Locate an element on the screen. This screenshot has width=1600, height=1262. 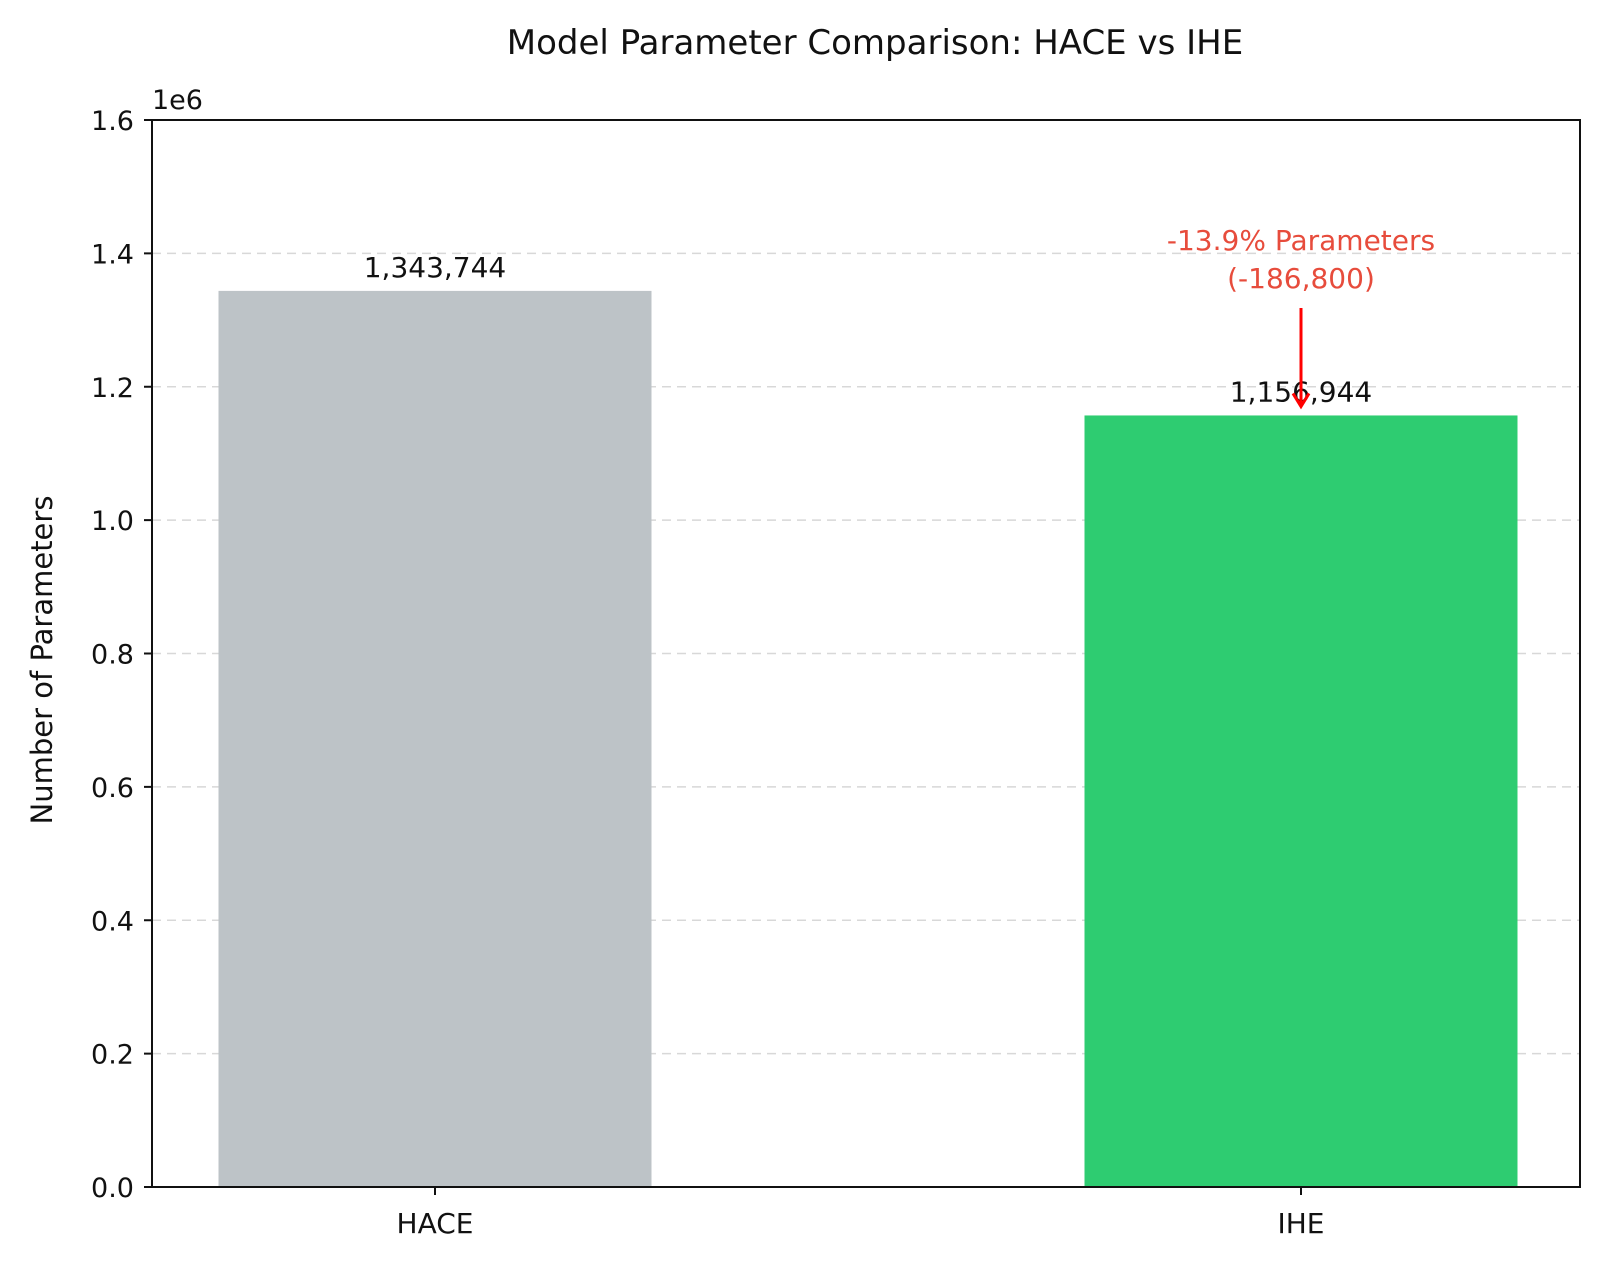
annotation-text-line-1: -13.9% Parameters is located at coordinates (1301, 240).